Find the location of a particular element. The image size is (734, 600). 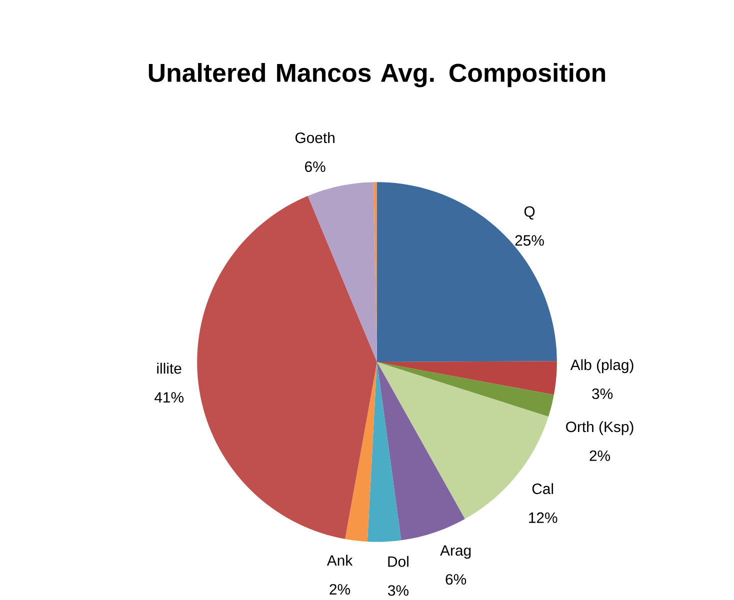

slice-label: Goeth is located at coordinates (314, 138).